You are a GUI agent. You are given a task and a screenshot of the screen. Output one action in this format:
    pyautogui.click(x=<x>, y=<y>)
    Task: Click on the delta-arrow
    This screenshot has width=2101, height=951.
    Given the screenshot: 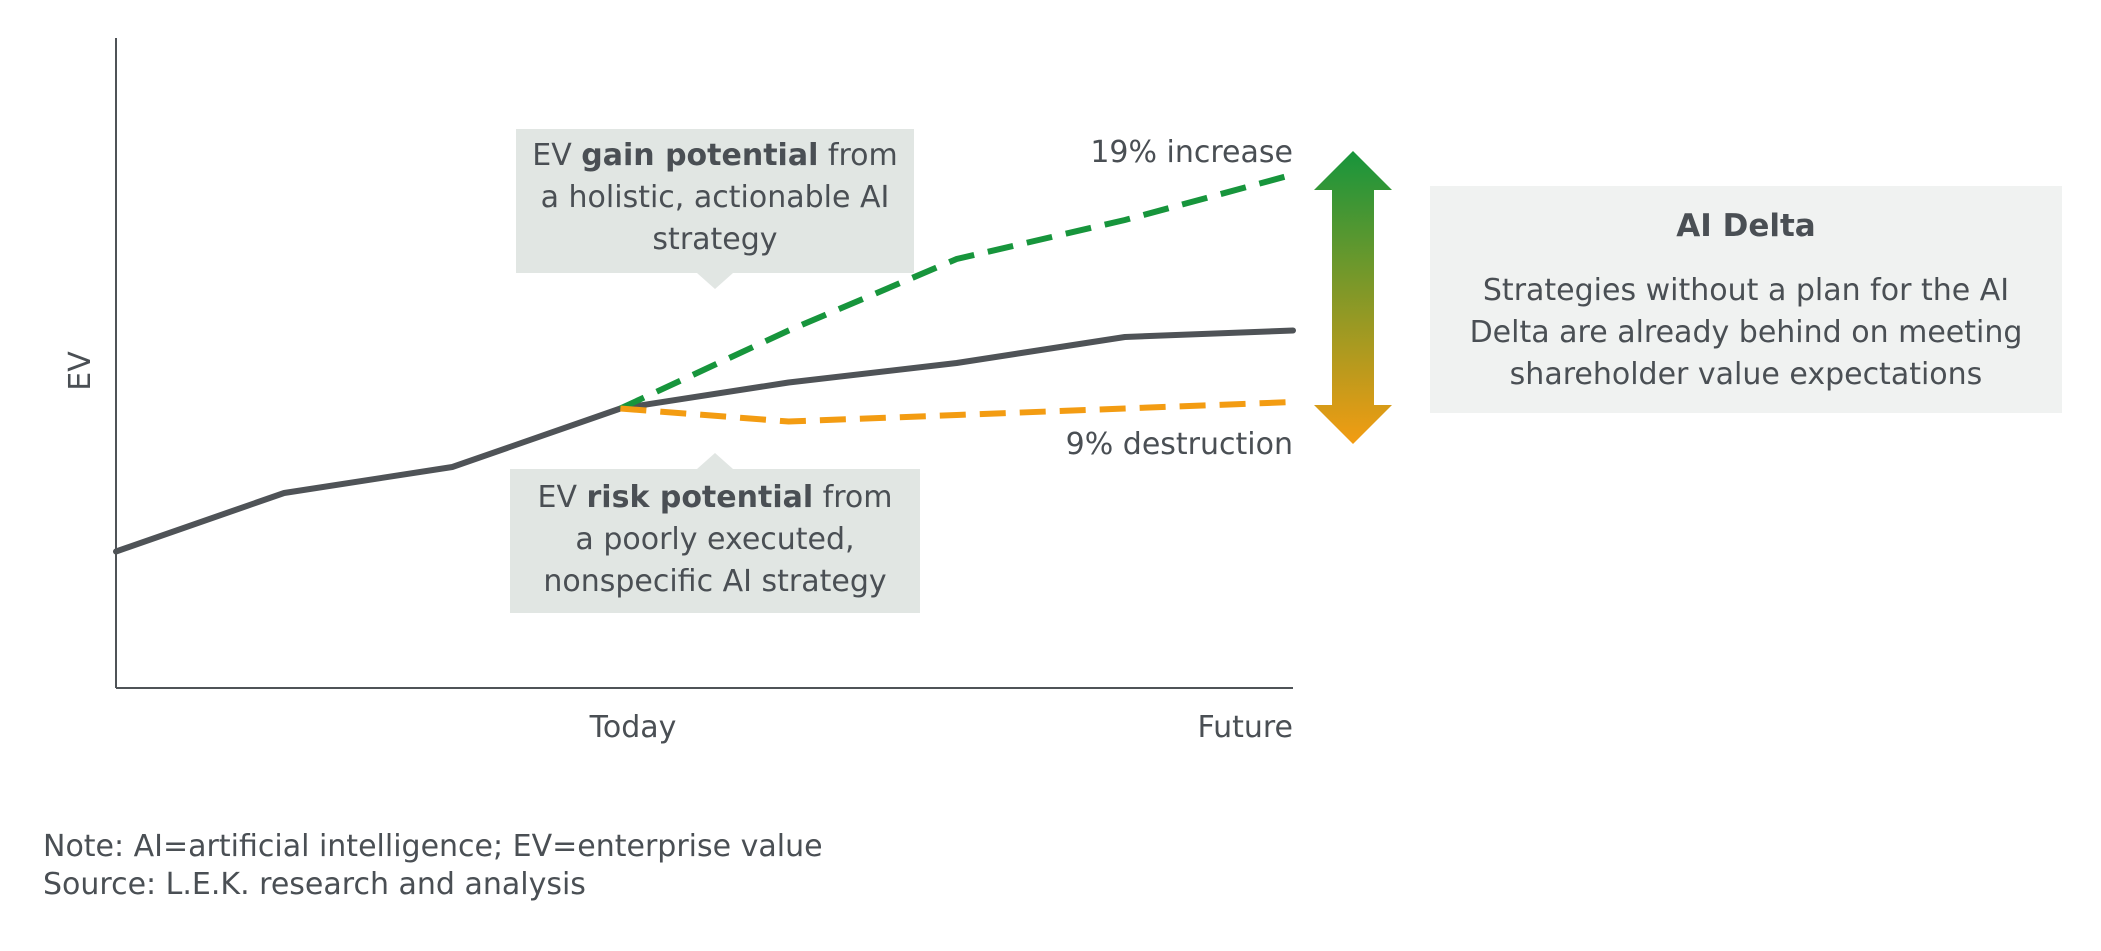 What is the action you would take?
    pyautogui.click(x=1353, y=297)
    